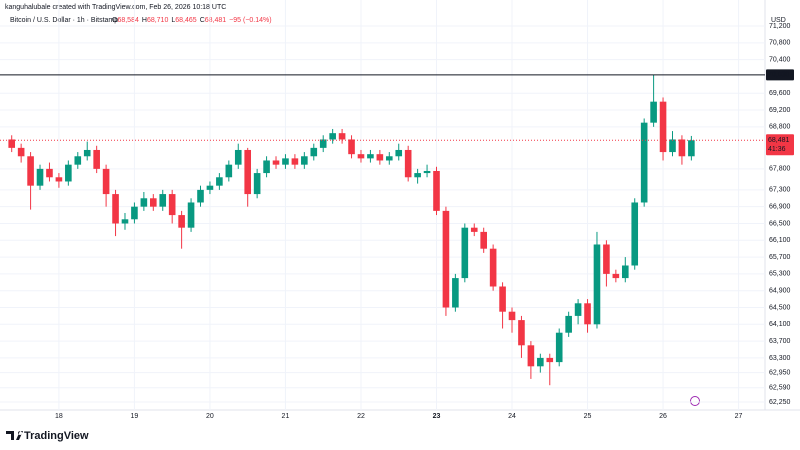 The image size is (800, 450). I want to click on event-icon, so click(695, 401).